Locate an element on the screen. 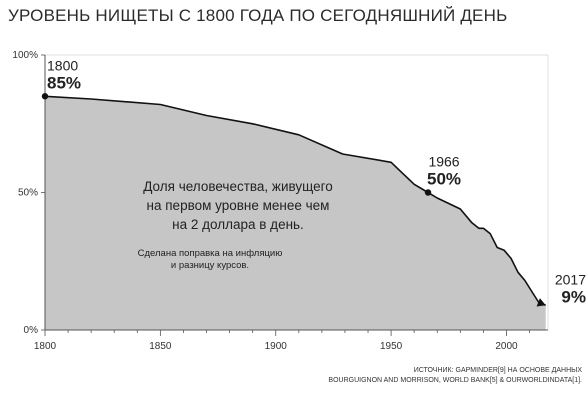  annotation-year: 2017 is located at coordinates (570, 279).